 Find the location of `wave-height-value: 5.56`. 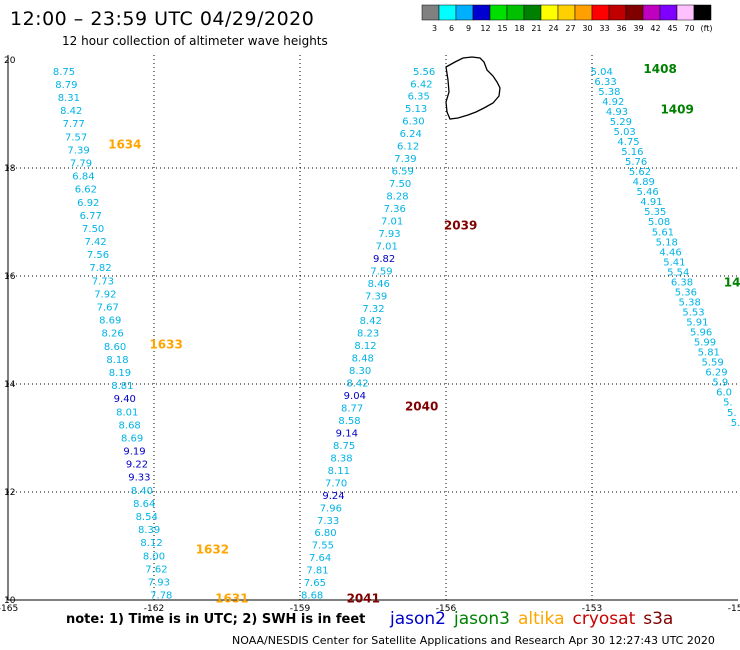

wave-height-value: 5.56 is located at coordinates (424, 72).